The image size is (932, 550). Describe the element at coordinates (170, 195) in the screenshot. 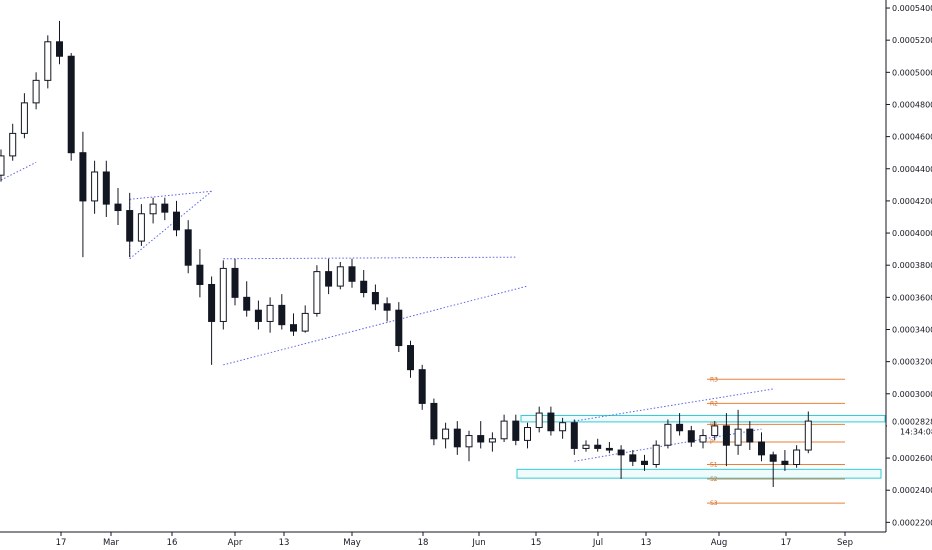

I see `triangle-1-top` at that location.